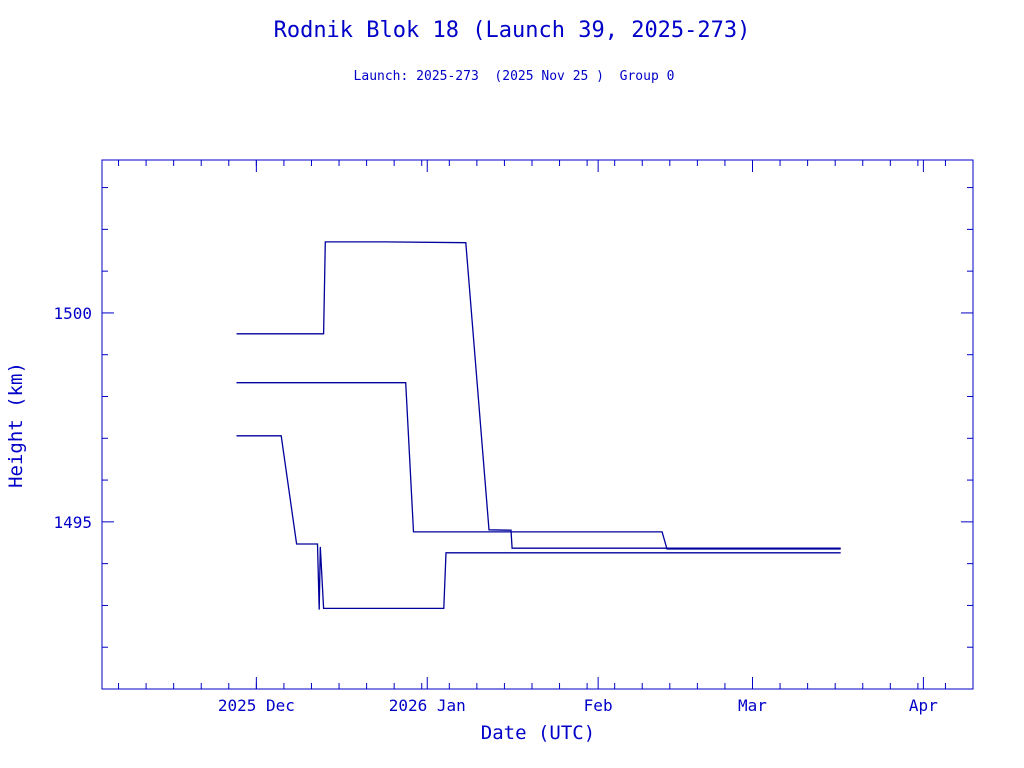  What do you see at coordinates (512, 30) in the screenshot?
I see `chart-title: Rodnik Blok 18 (Launch 39, 2025-273)` at bounding box center [512, 30].